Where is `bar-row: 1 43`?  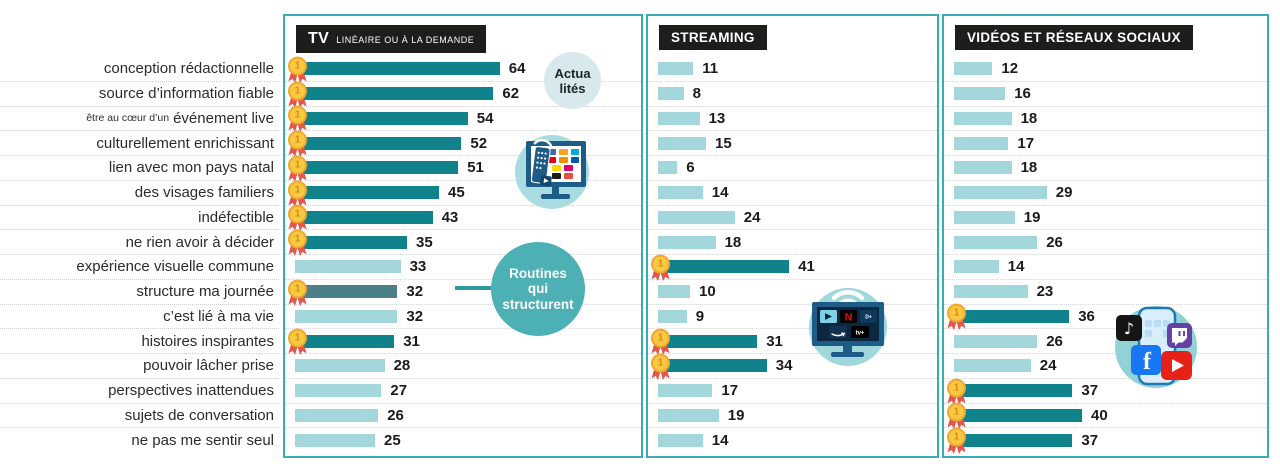
bar-row: 1 43 is located at coordinates (463, 217).